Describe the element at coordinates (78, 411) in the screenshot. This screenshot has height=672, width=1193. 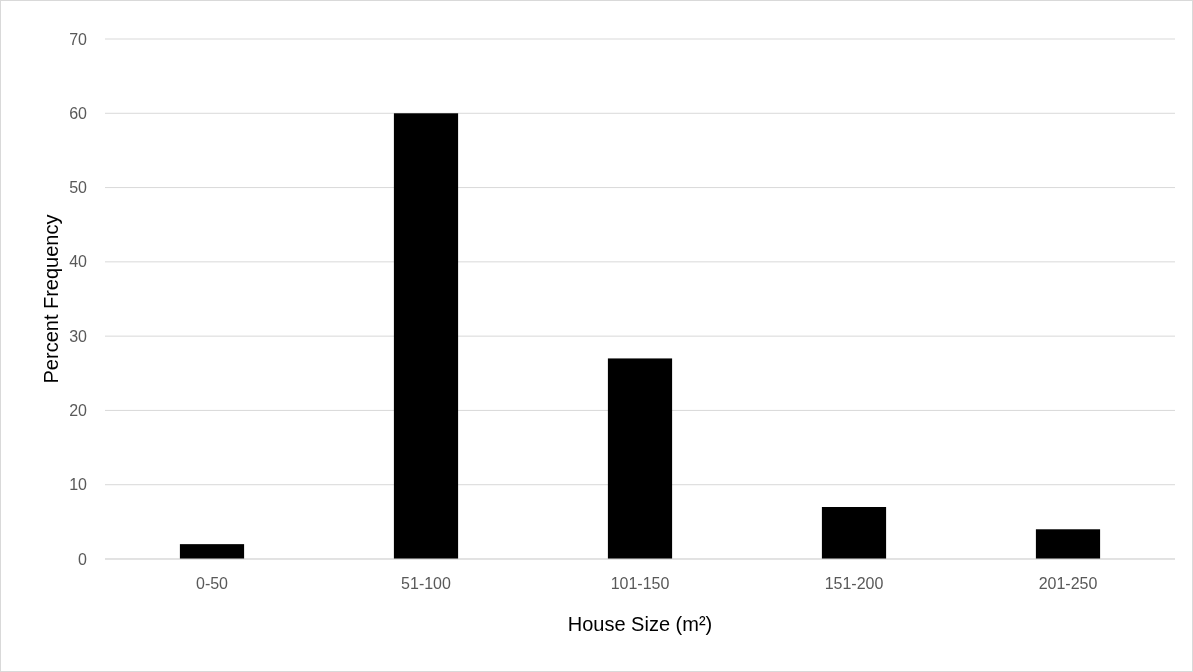
I see `y-tick-label: 20` at that location.